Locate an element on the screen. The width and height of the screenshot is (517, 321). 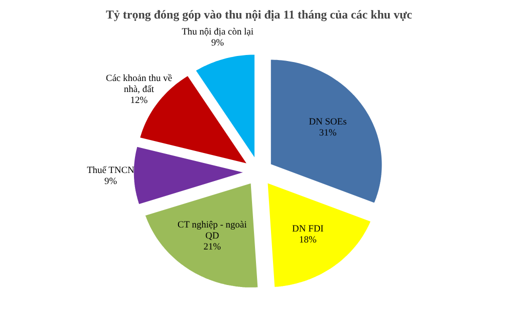
slice-label: Thu nội địa còn lại is located at coordinates (218, 32).